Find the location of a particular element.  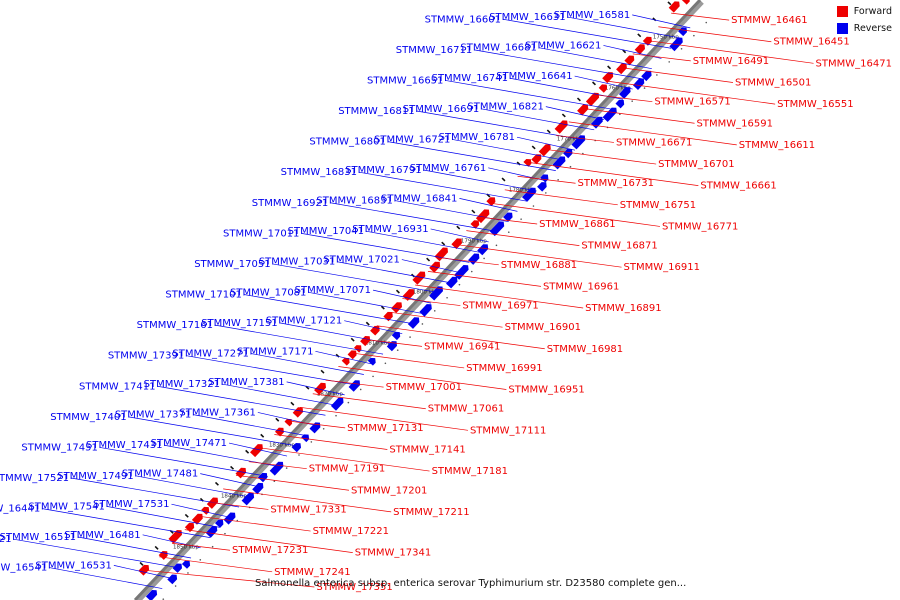

gene-label: STMMW_16451 is located at coordinates (811, 42).